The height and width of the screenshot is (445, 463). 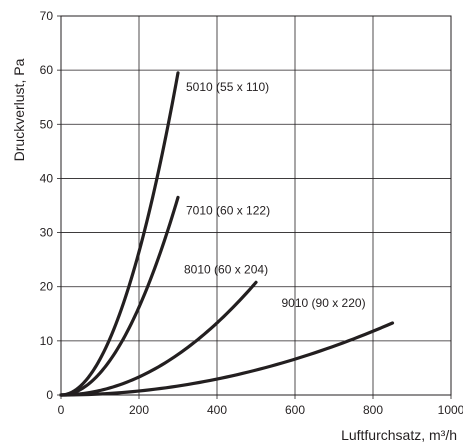 I want to click on x-tick-label: 400, so click(x=217, y=410).